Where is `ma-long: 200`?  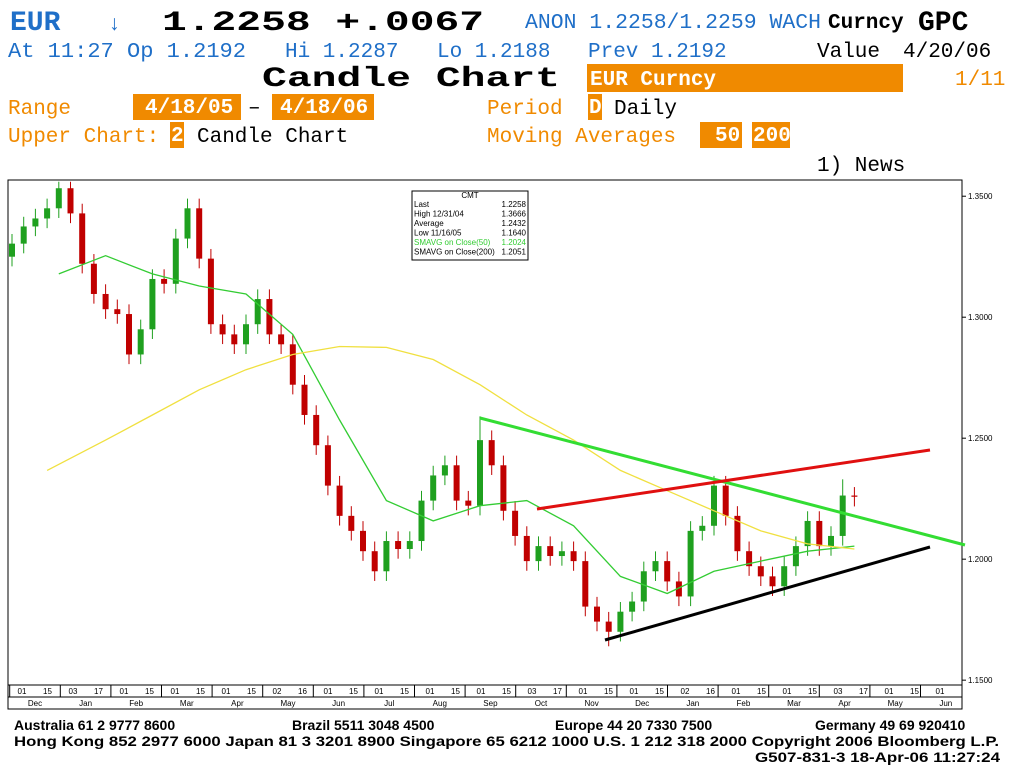
ma-long: 200 is located at coordinates (772, 136).